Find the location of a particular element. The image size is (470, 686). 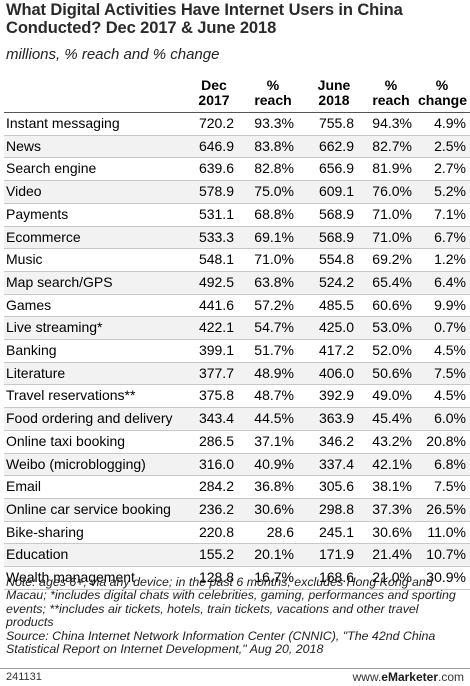

dec-2017-reach: 48.9% is located at coordinates (264, 374).